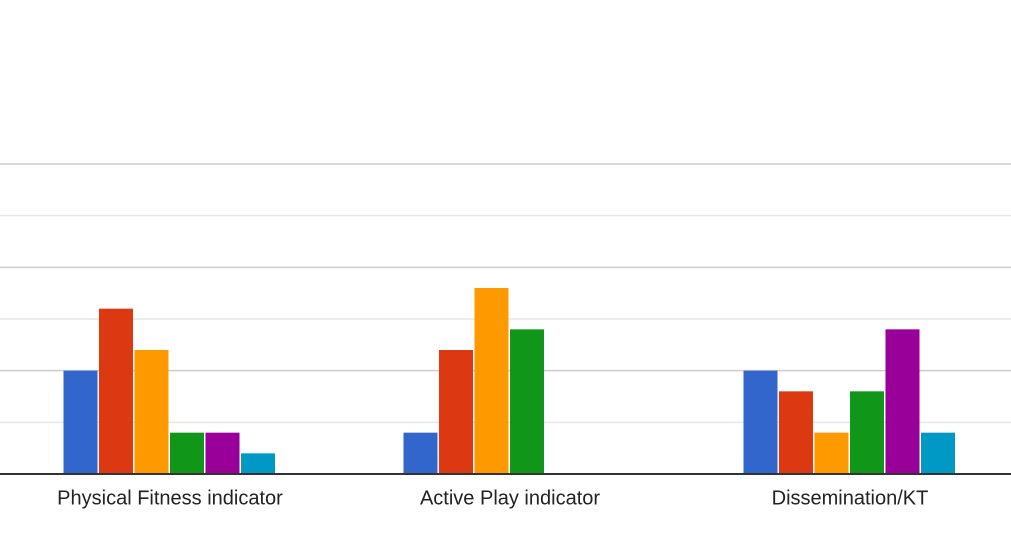 The image size is (1011, 558). I want to click on x-tick-label: Active Play indicator, so click(510, 498).